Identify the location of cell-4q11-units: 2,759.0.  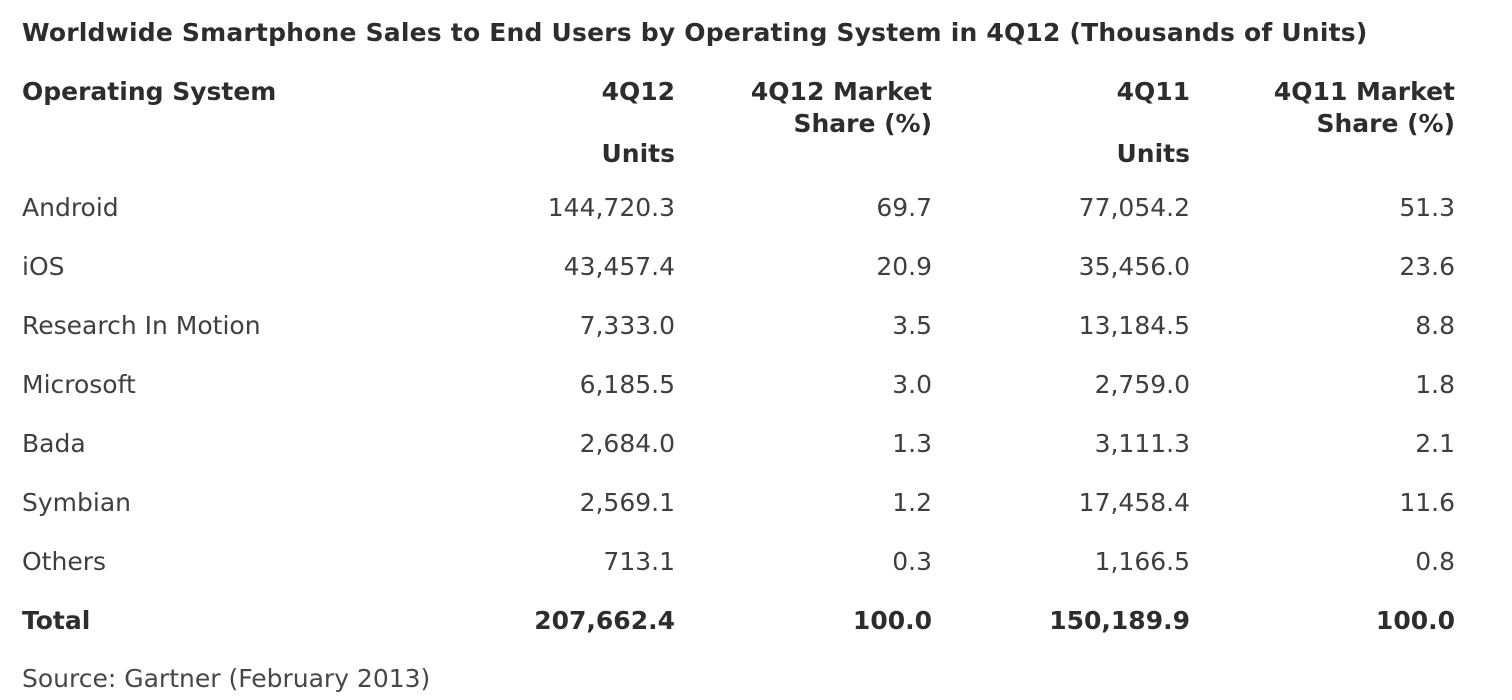
(1142, 384).